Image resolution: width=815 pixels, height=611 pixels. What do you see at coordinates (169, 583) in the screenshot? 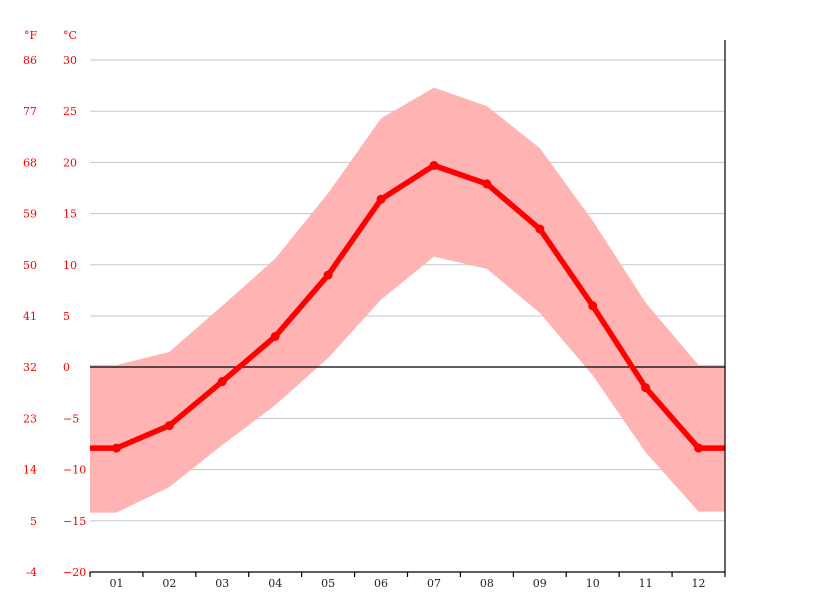
I see `x-tick-label: 02` at bounding box center [169, 583].